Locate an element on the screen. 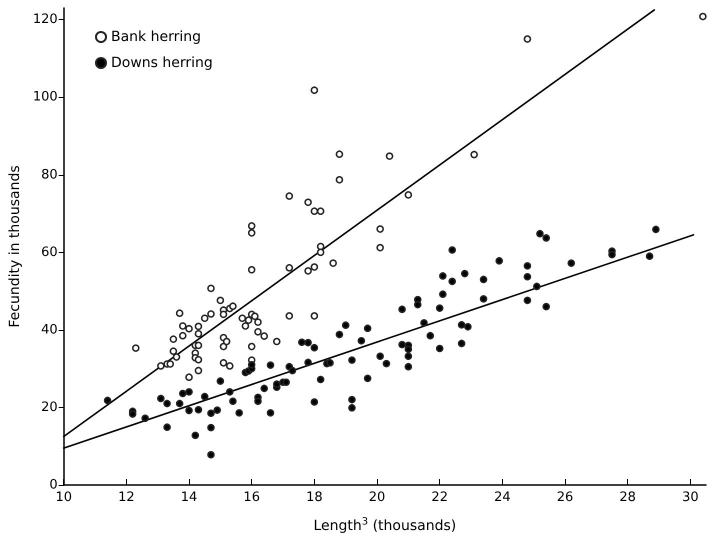  y-tick-label: 0 is located at coordinates (53, 485).